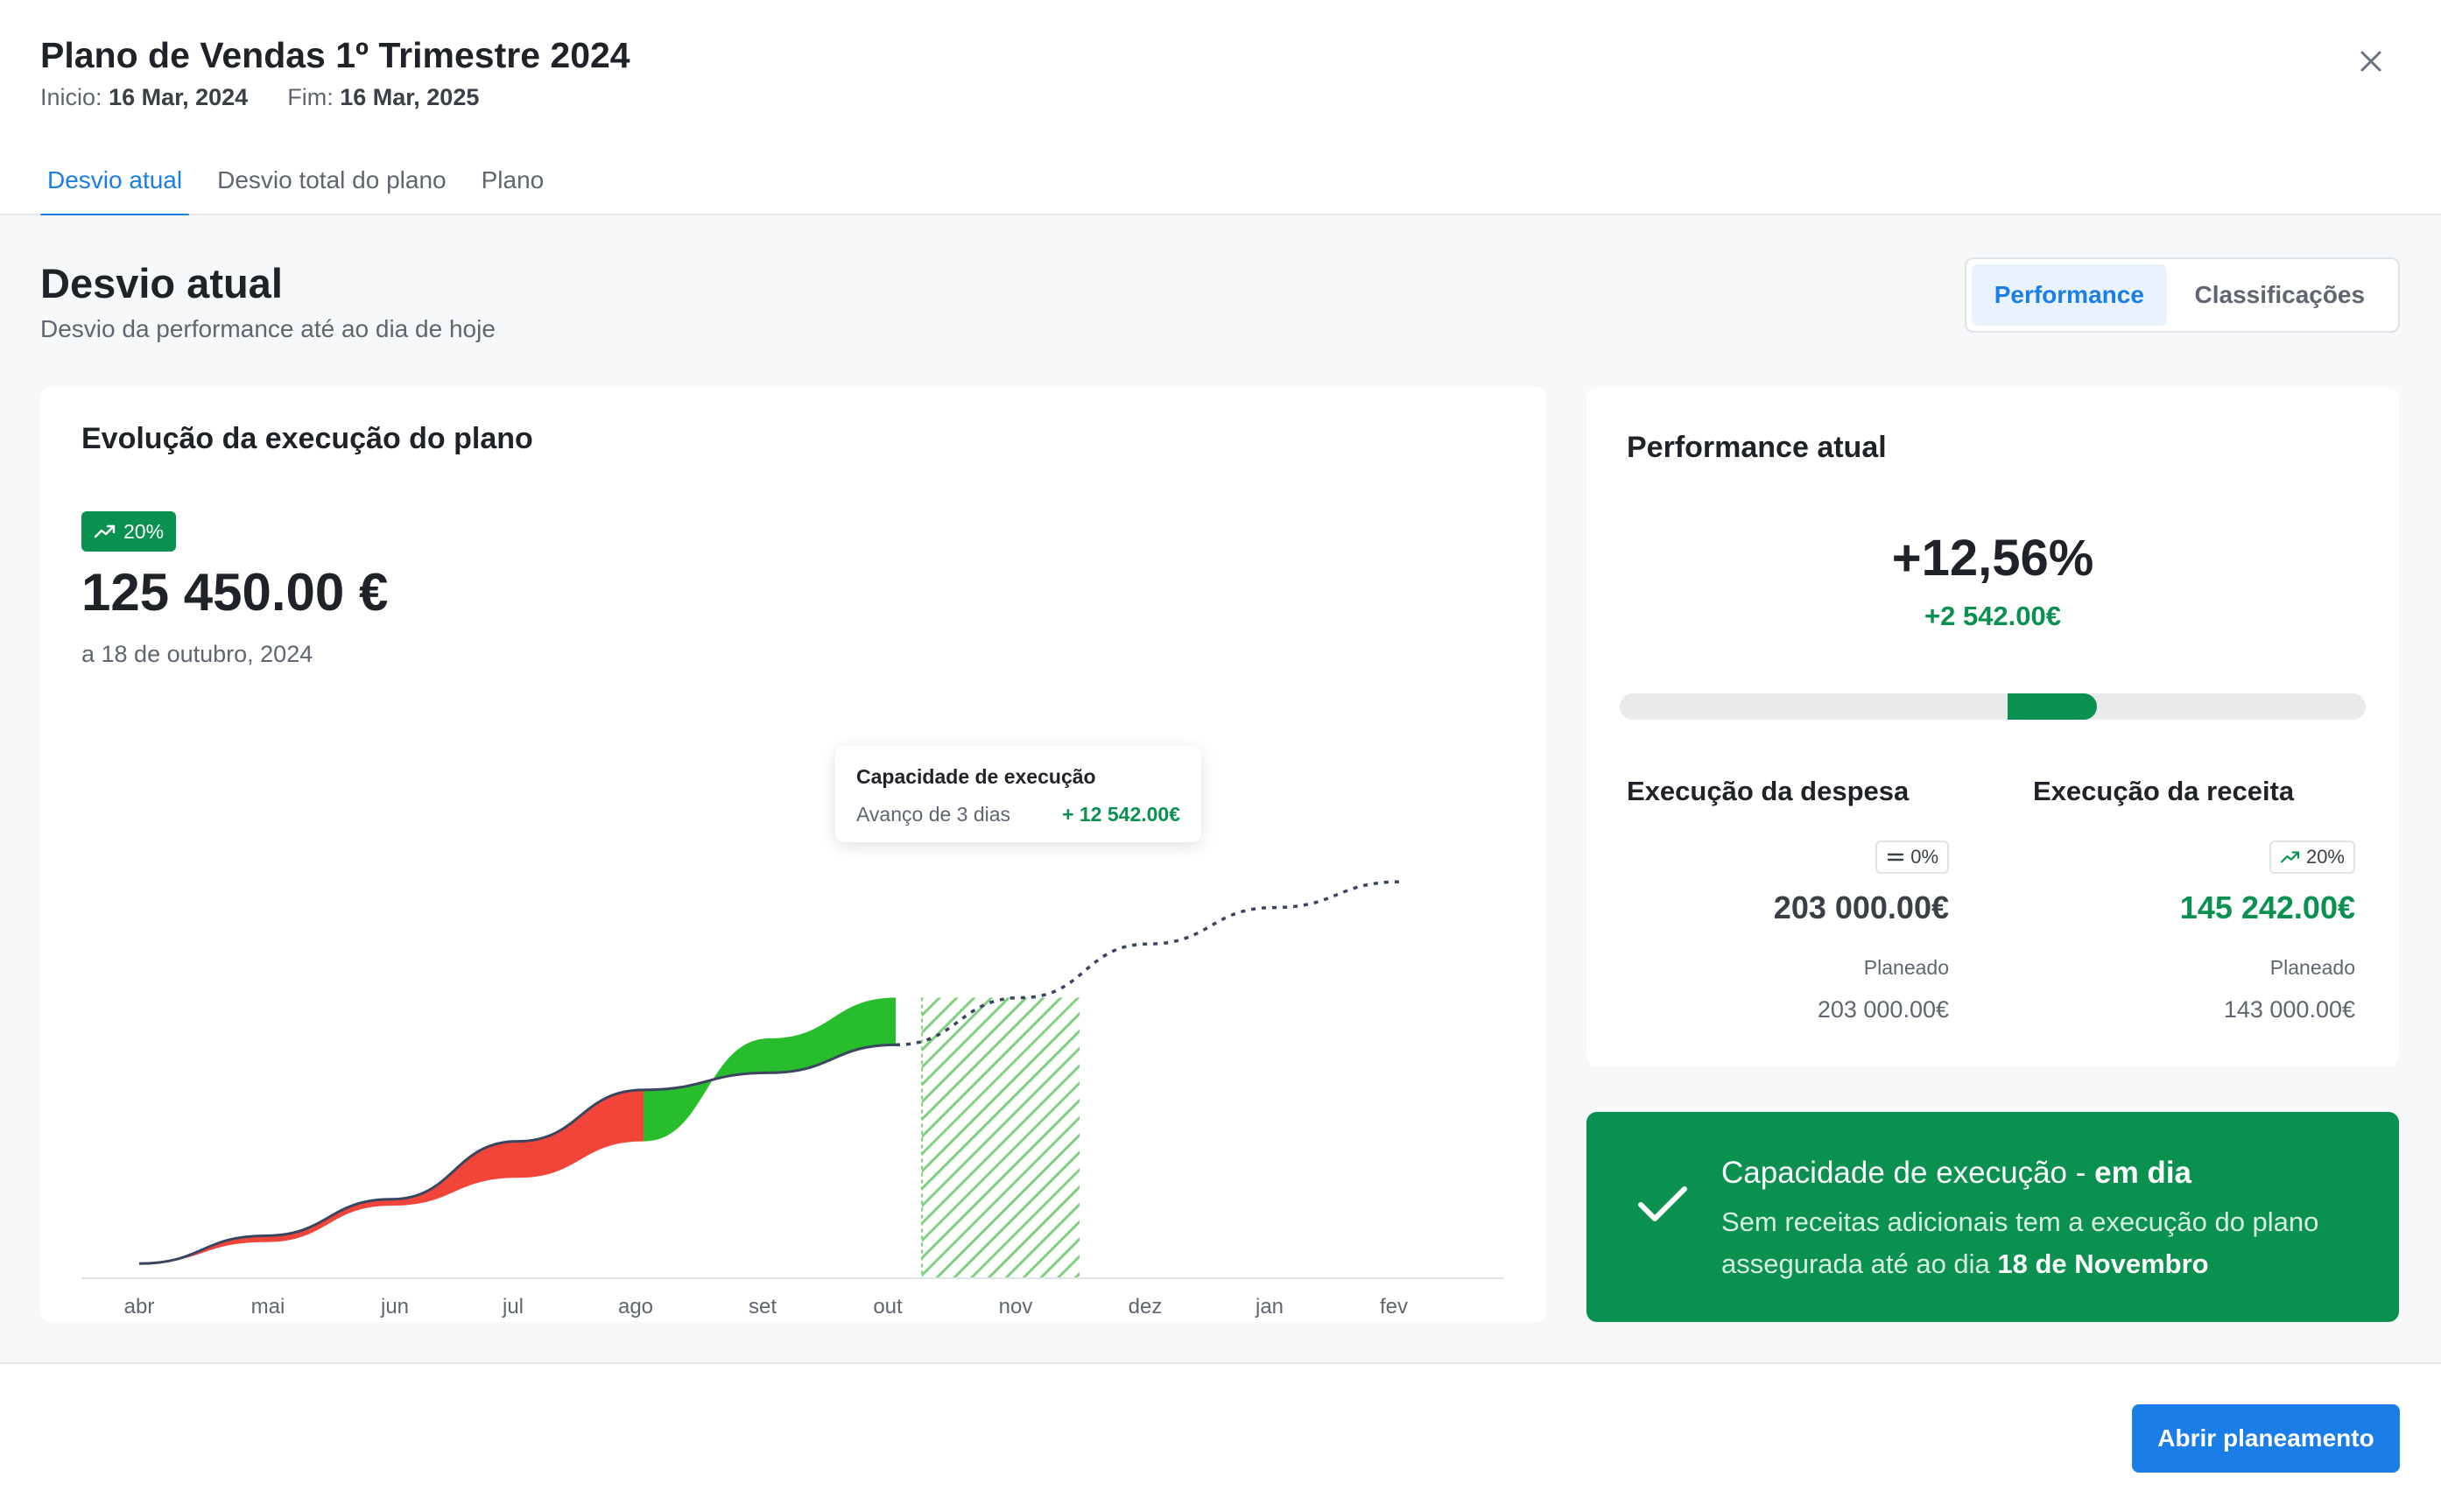 Image resolution: width=2441 pixels, height=1512 pixels. I want to click on tab-desvio-atual: Desvio atual, so click(115, 190).